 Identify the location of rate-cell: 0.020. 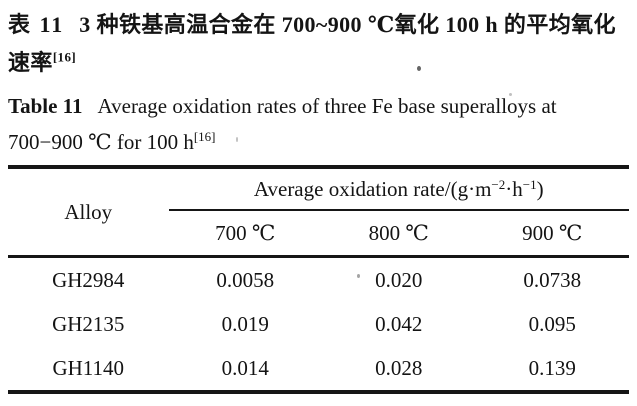
(399, 279).